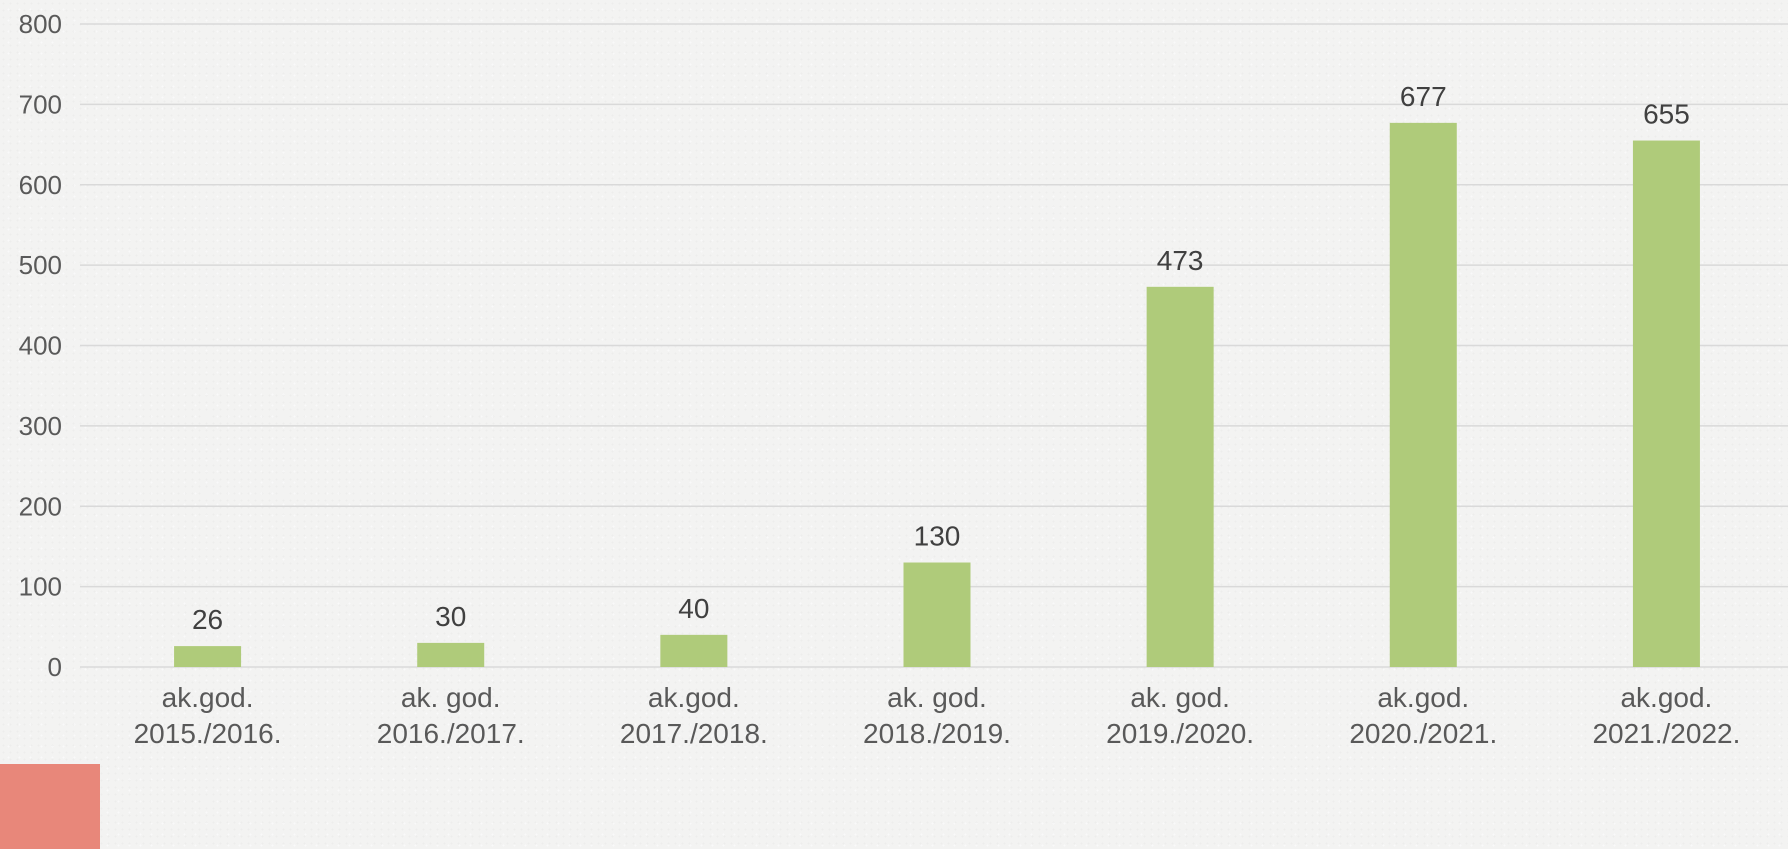 The width and height of the screenshot is (1788, 849). Describe the element at coordinates (40, 587) in the screenshot. I see `y-tick-label: 100` at that location.